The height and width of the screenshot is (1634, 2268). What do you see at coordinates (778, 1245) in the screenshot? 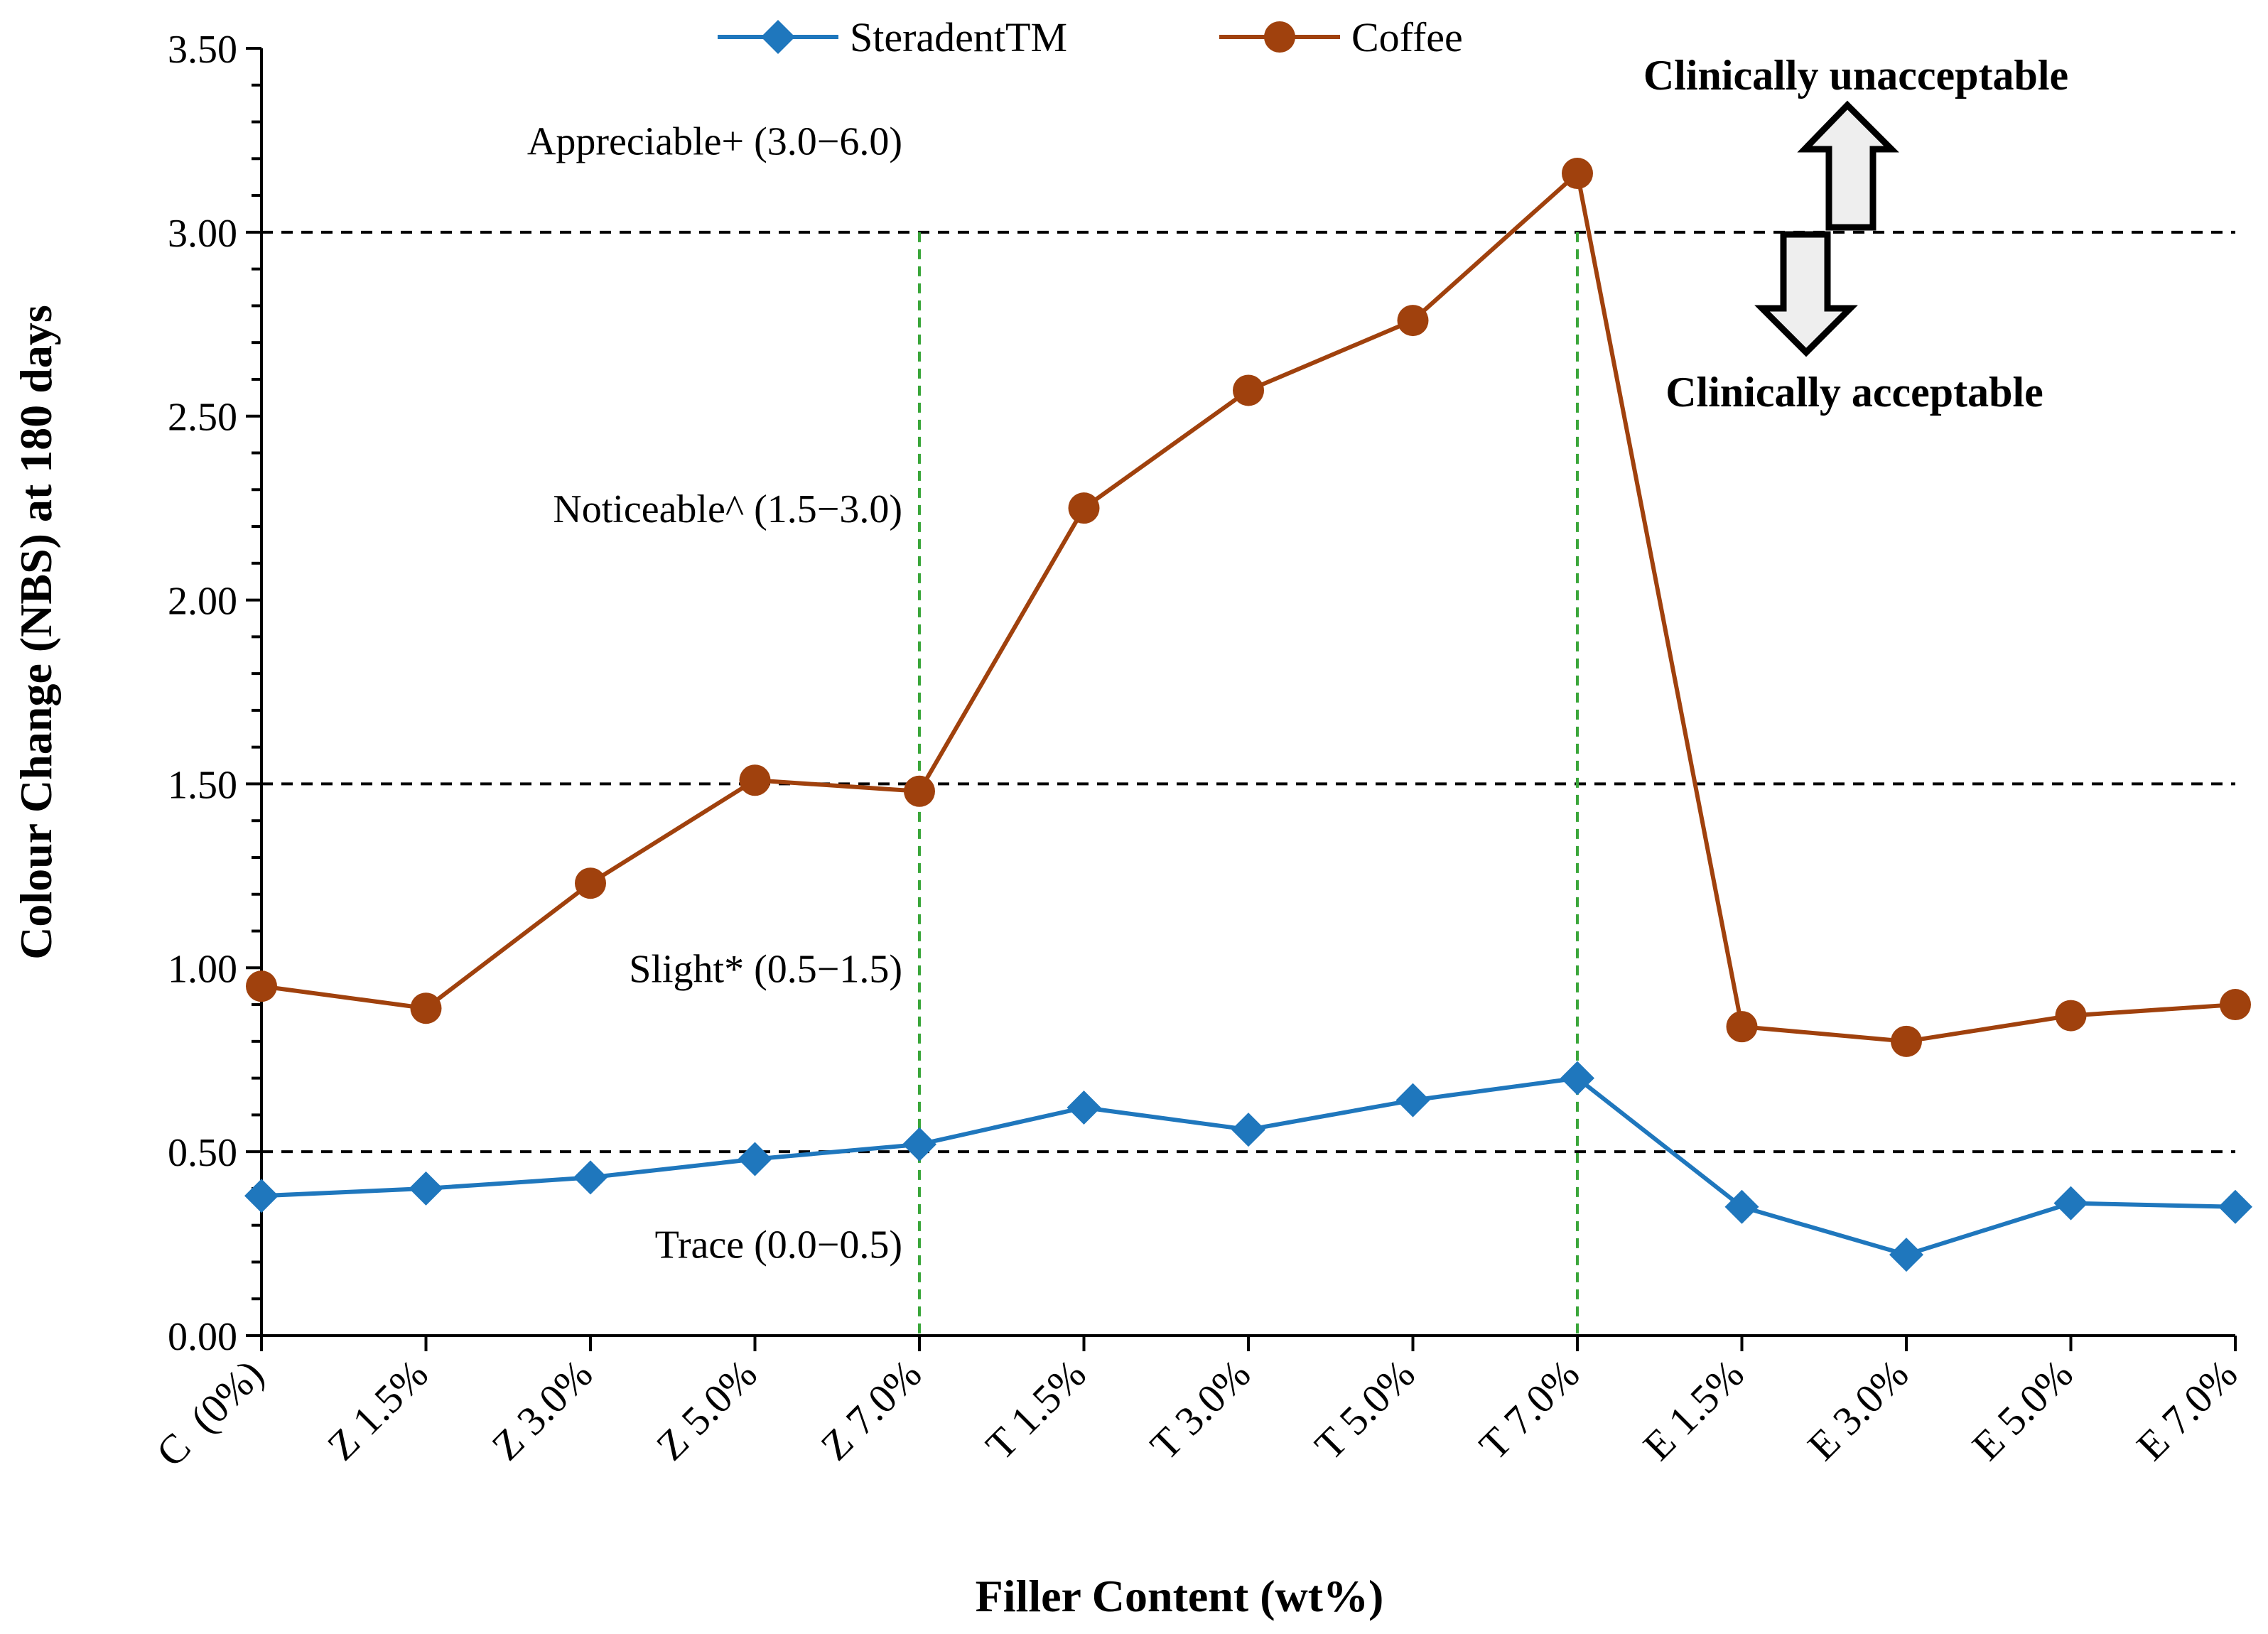
I see `band-label: Trace (0.0−0.5)` at bounding box center [778, 1245].